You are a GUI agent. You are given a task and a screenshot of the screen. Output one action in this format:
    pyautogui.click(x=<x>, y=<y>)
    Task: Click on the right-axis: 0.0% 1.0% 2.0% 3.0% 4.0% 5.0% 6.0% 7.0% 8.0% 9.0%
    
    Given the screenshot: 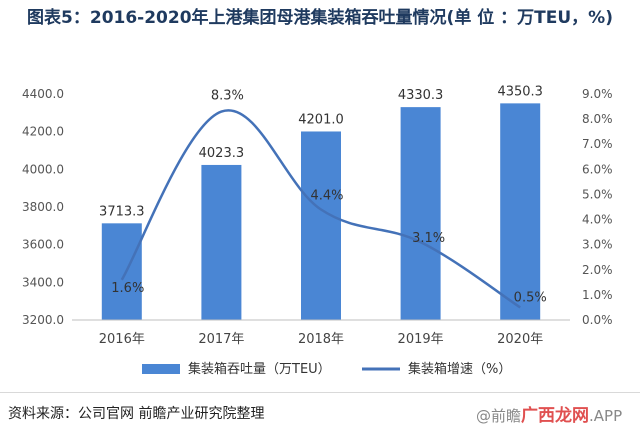 What is the action you would take?
    pyautogui.click(x=597, y=207)
    